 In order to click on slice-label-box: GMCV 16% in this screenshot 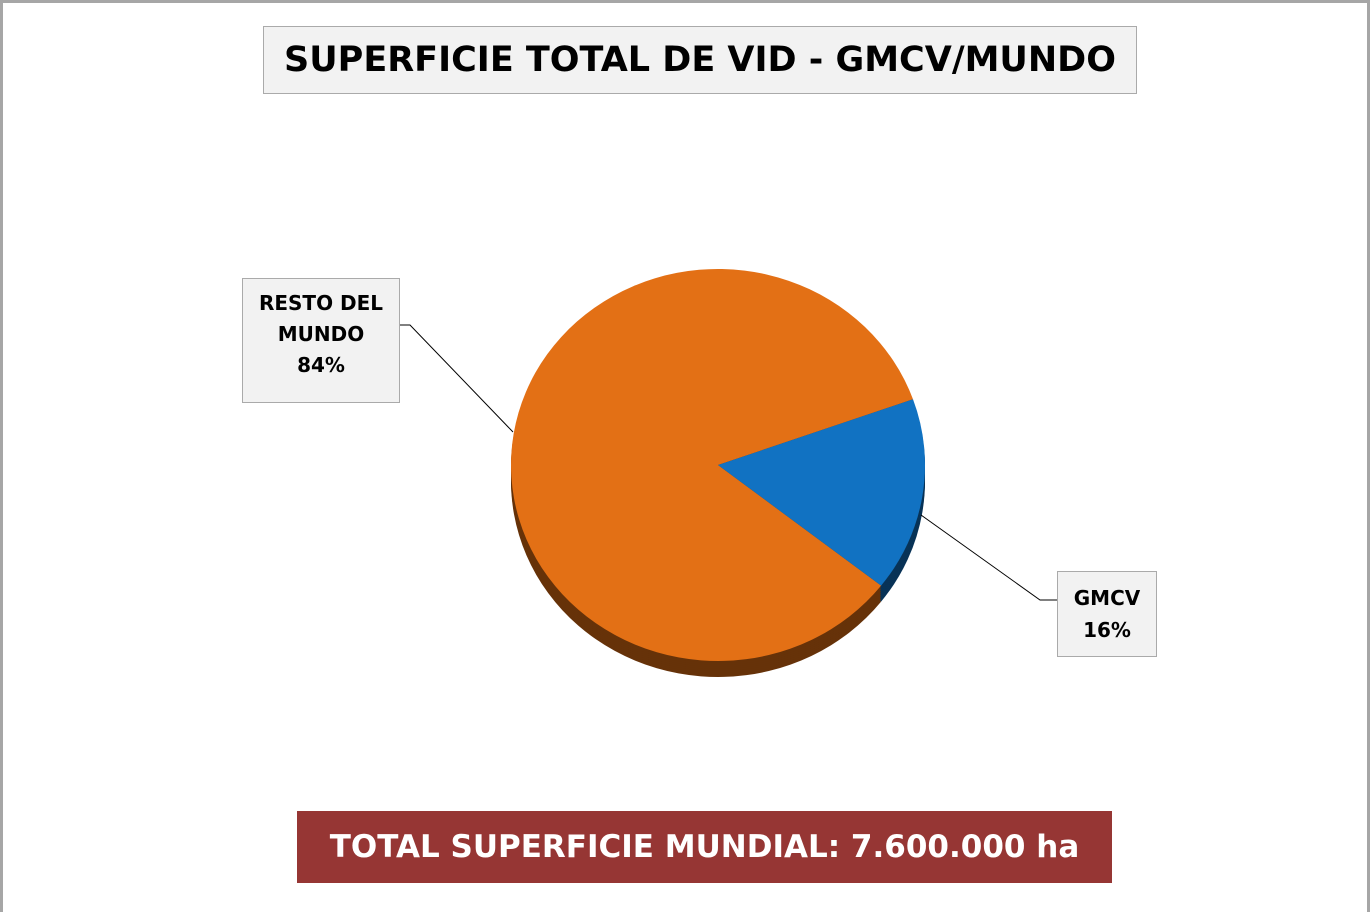, I will do `click(1107, 614)`.